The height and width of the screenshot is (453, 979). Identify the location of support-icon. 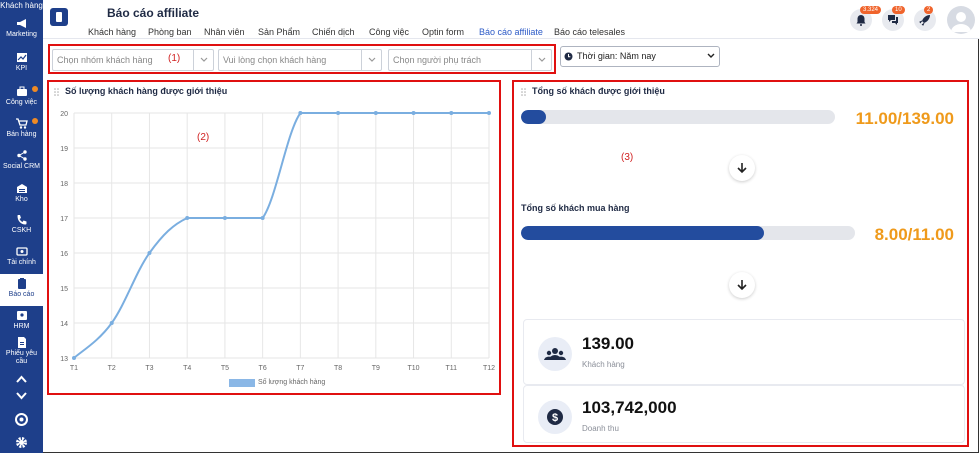
(21, 419).